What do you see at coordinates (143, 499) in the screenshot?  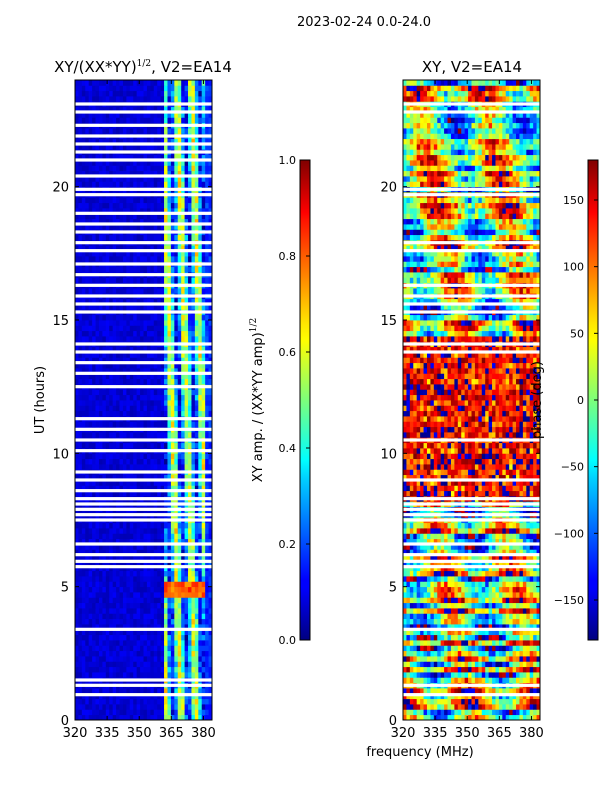 I see `amp-flag-gap` at bounding box center [143, 499].